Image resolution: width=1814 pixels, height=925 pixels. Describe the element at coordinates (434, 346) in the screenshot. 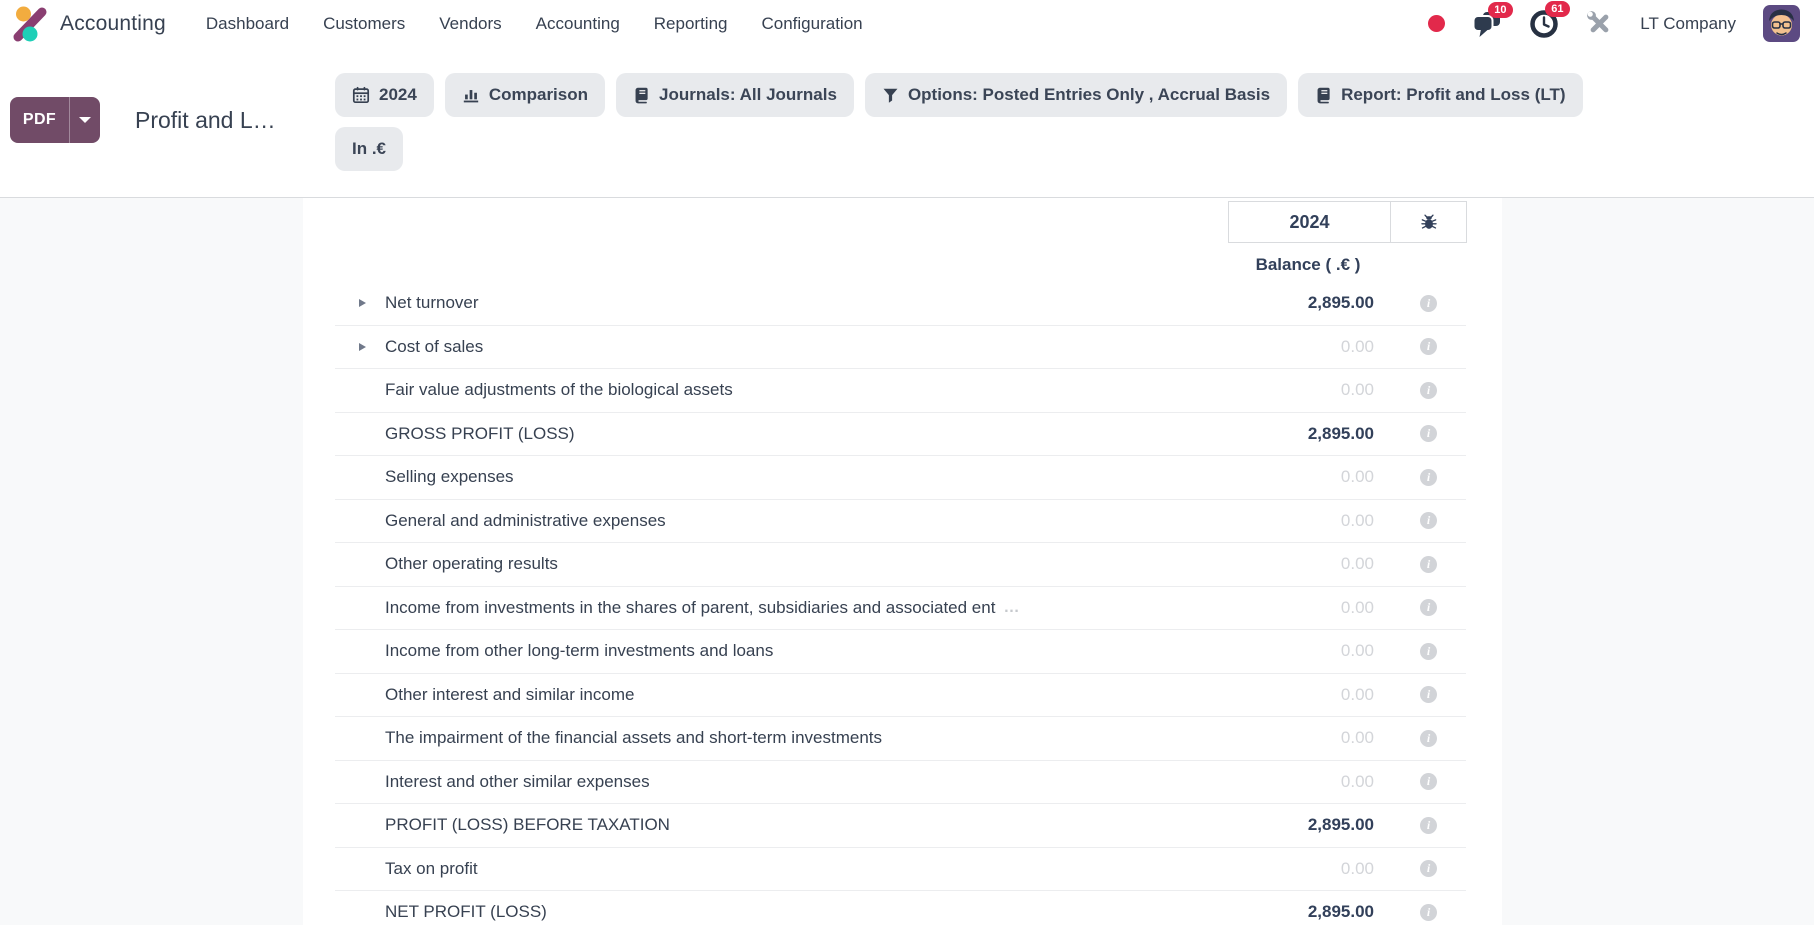

I see `row-label: Cost of sales` at that location.